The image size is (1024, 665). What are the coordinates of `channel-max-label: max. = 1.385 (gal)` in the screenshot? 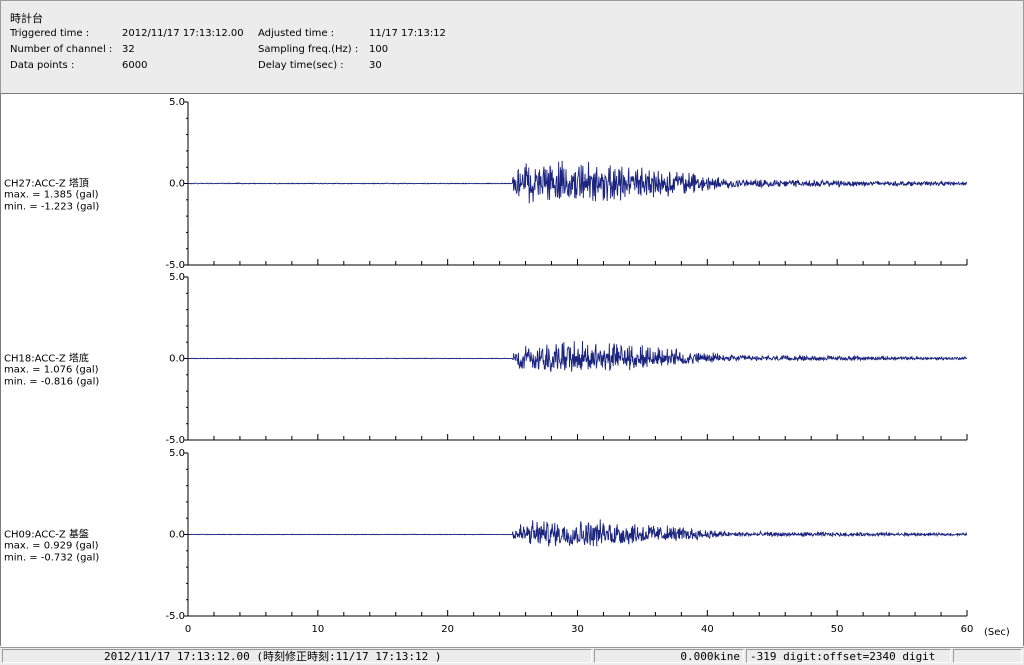 It's located at (51, 195).